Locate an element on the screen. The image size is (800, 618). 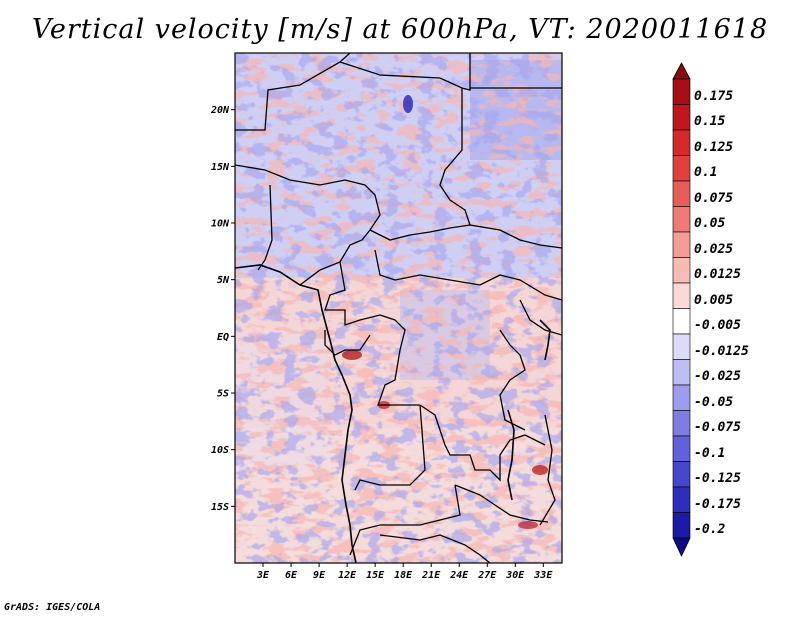
colorbar-label: 0.0125 is located at coordinates (717, 275).